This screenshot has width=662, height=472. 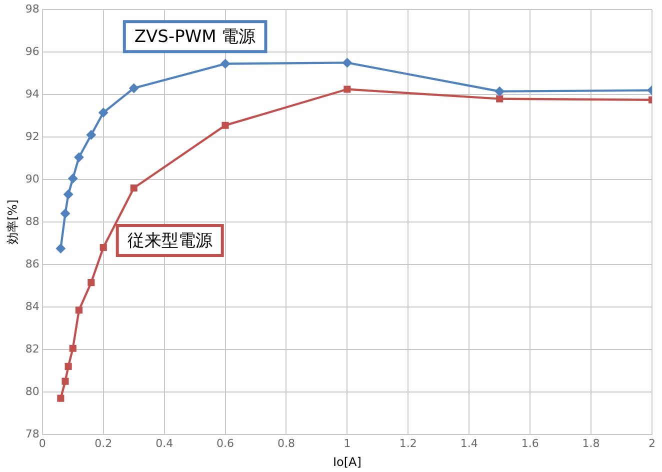 I want to click on x-tick-label: 1.8, so click(x=591, y=443).